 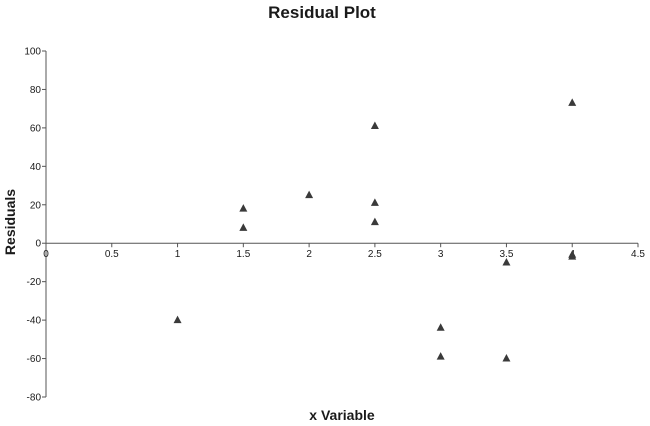 What do you see at coordinates (243, 254) in the screenshot?
I see `x-tick-label: 1.5` at bounding box center [243, 254].